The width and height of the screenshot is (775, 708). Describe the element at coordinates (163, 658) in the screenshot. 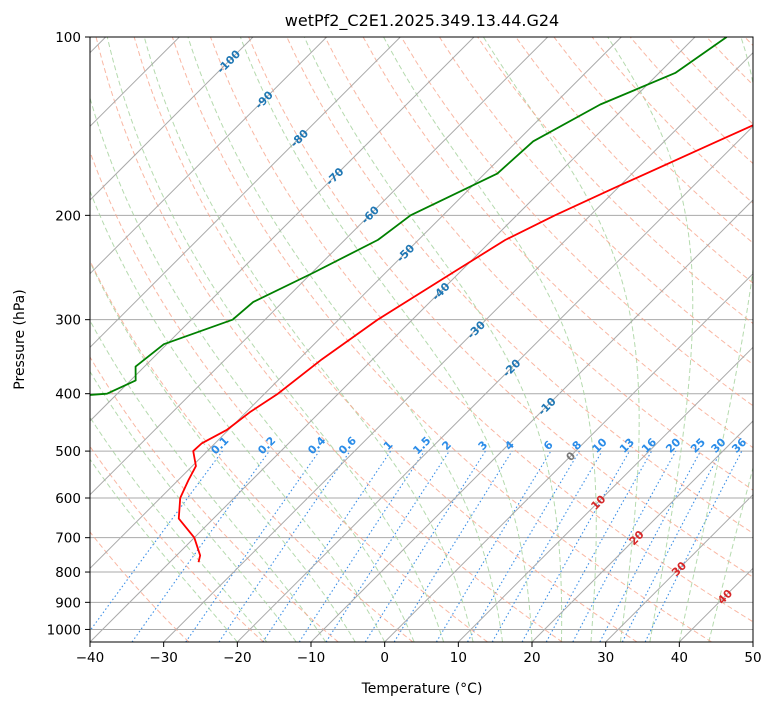

I see `x-tick-label: −30` at that location.